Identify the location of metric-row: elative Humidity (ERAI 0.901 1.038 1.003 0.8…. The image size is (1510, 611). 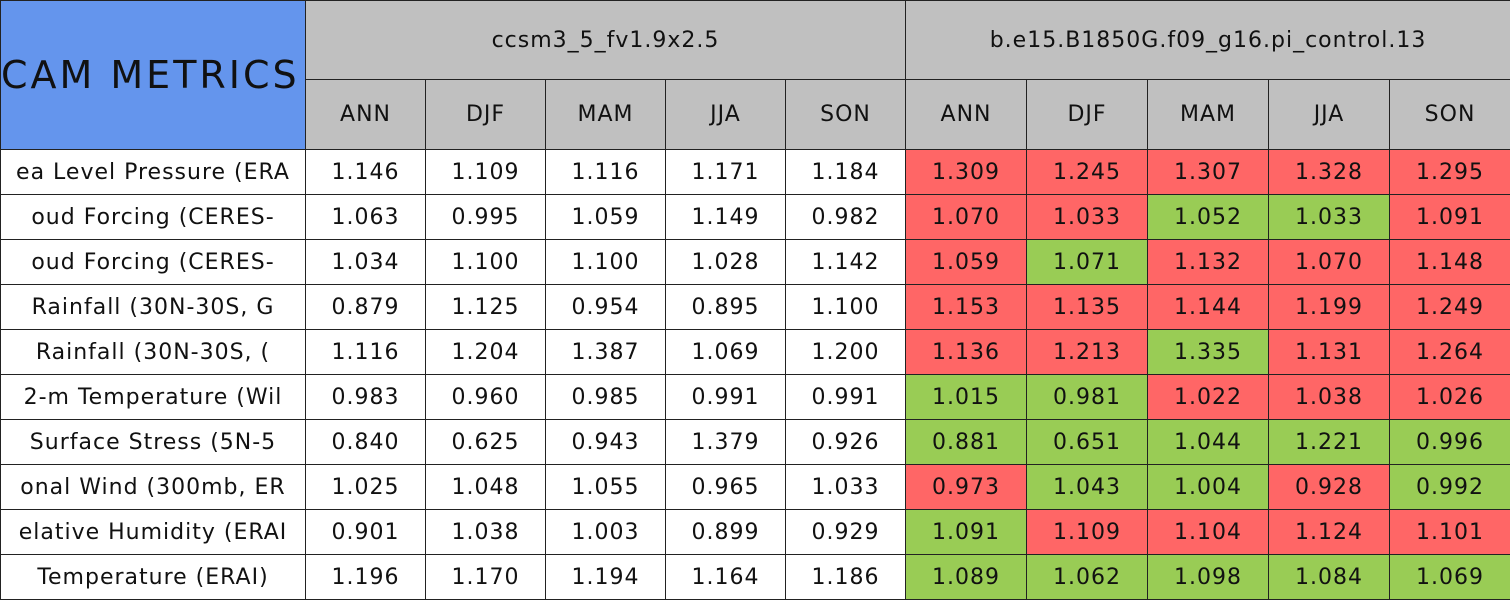
(755, 532).